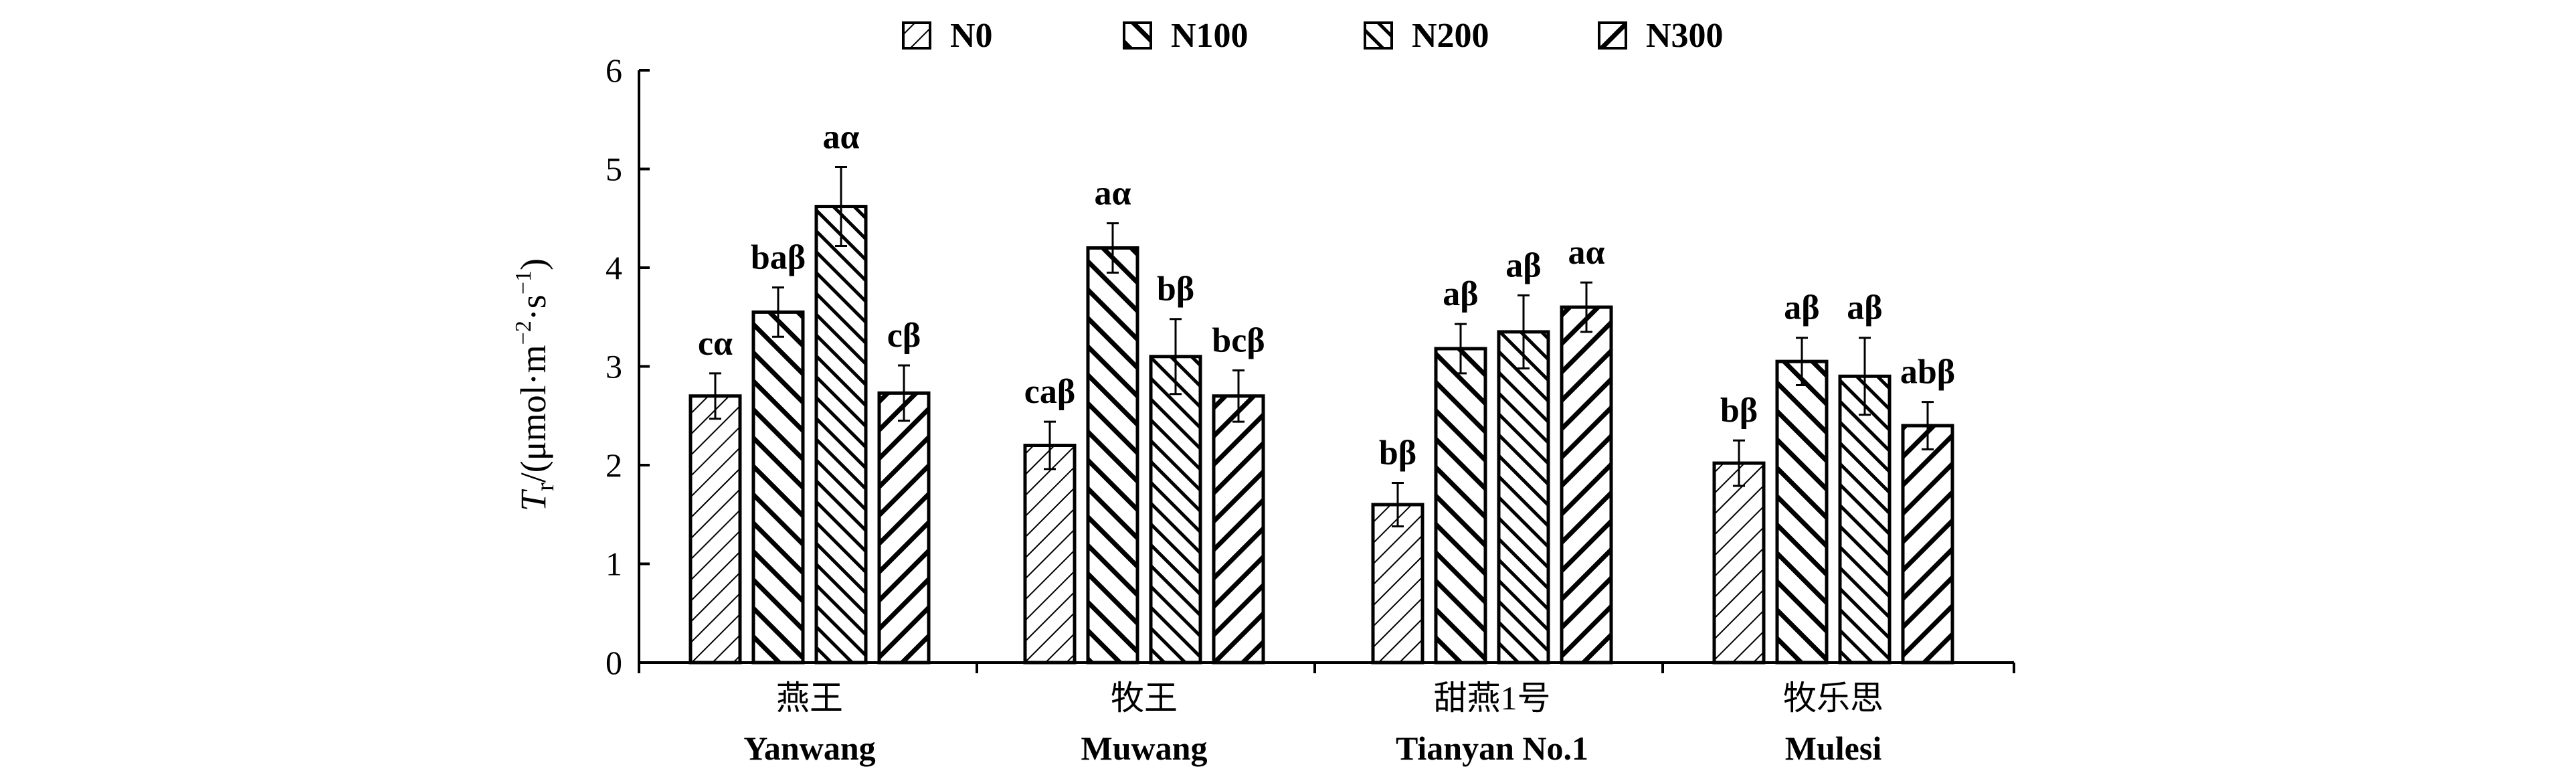 This screenshot has height=777, width=2576. What do you see at coordinates (1928, 373) in the screenshot?
I see `significance-label: abβ` at bounding box center [1928, 373].